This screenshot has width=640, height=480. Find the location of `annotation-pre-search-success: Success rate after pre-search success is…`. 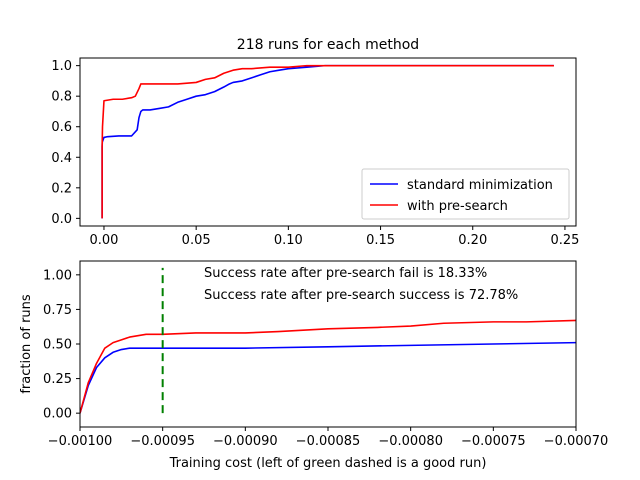

annotation-pre-search-success: Success rate after pre-search success is… is located at coordinates (361, 295).